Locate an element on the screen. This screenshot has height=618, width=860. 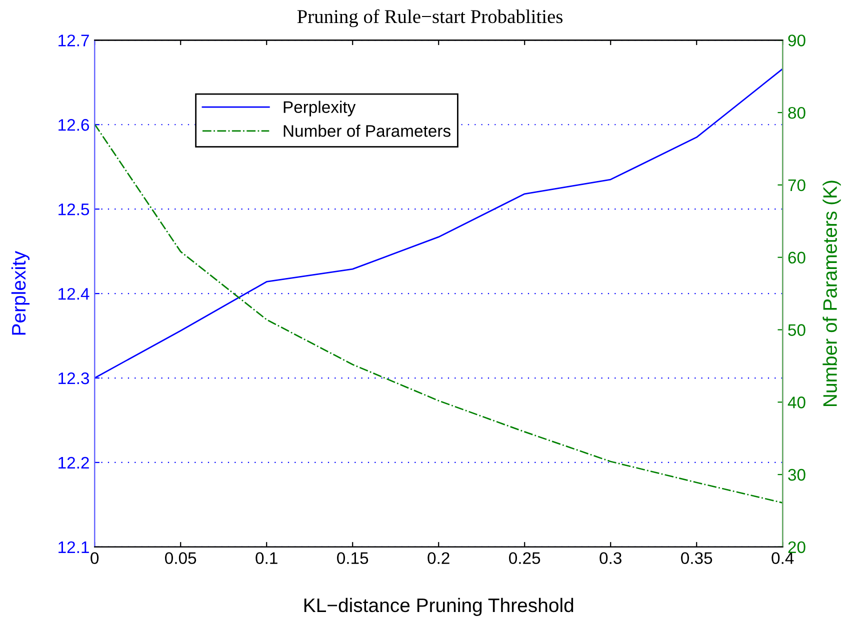
y2-tick-label: 40 is located at coordinates (797, 402).